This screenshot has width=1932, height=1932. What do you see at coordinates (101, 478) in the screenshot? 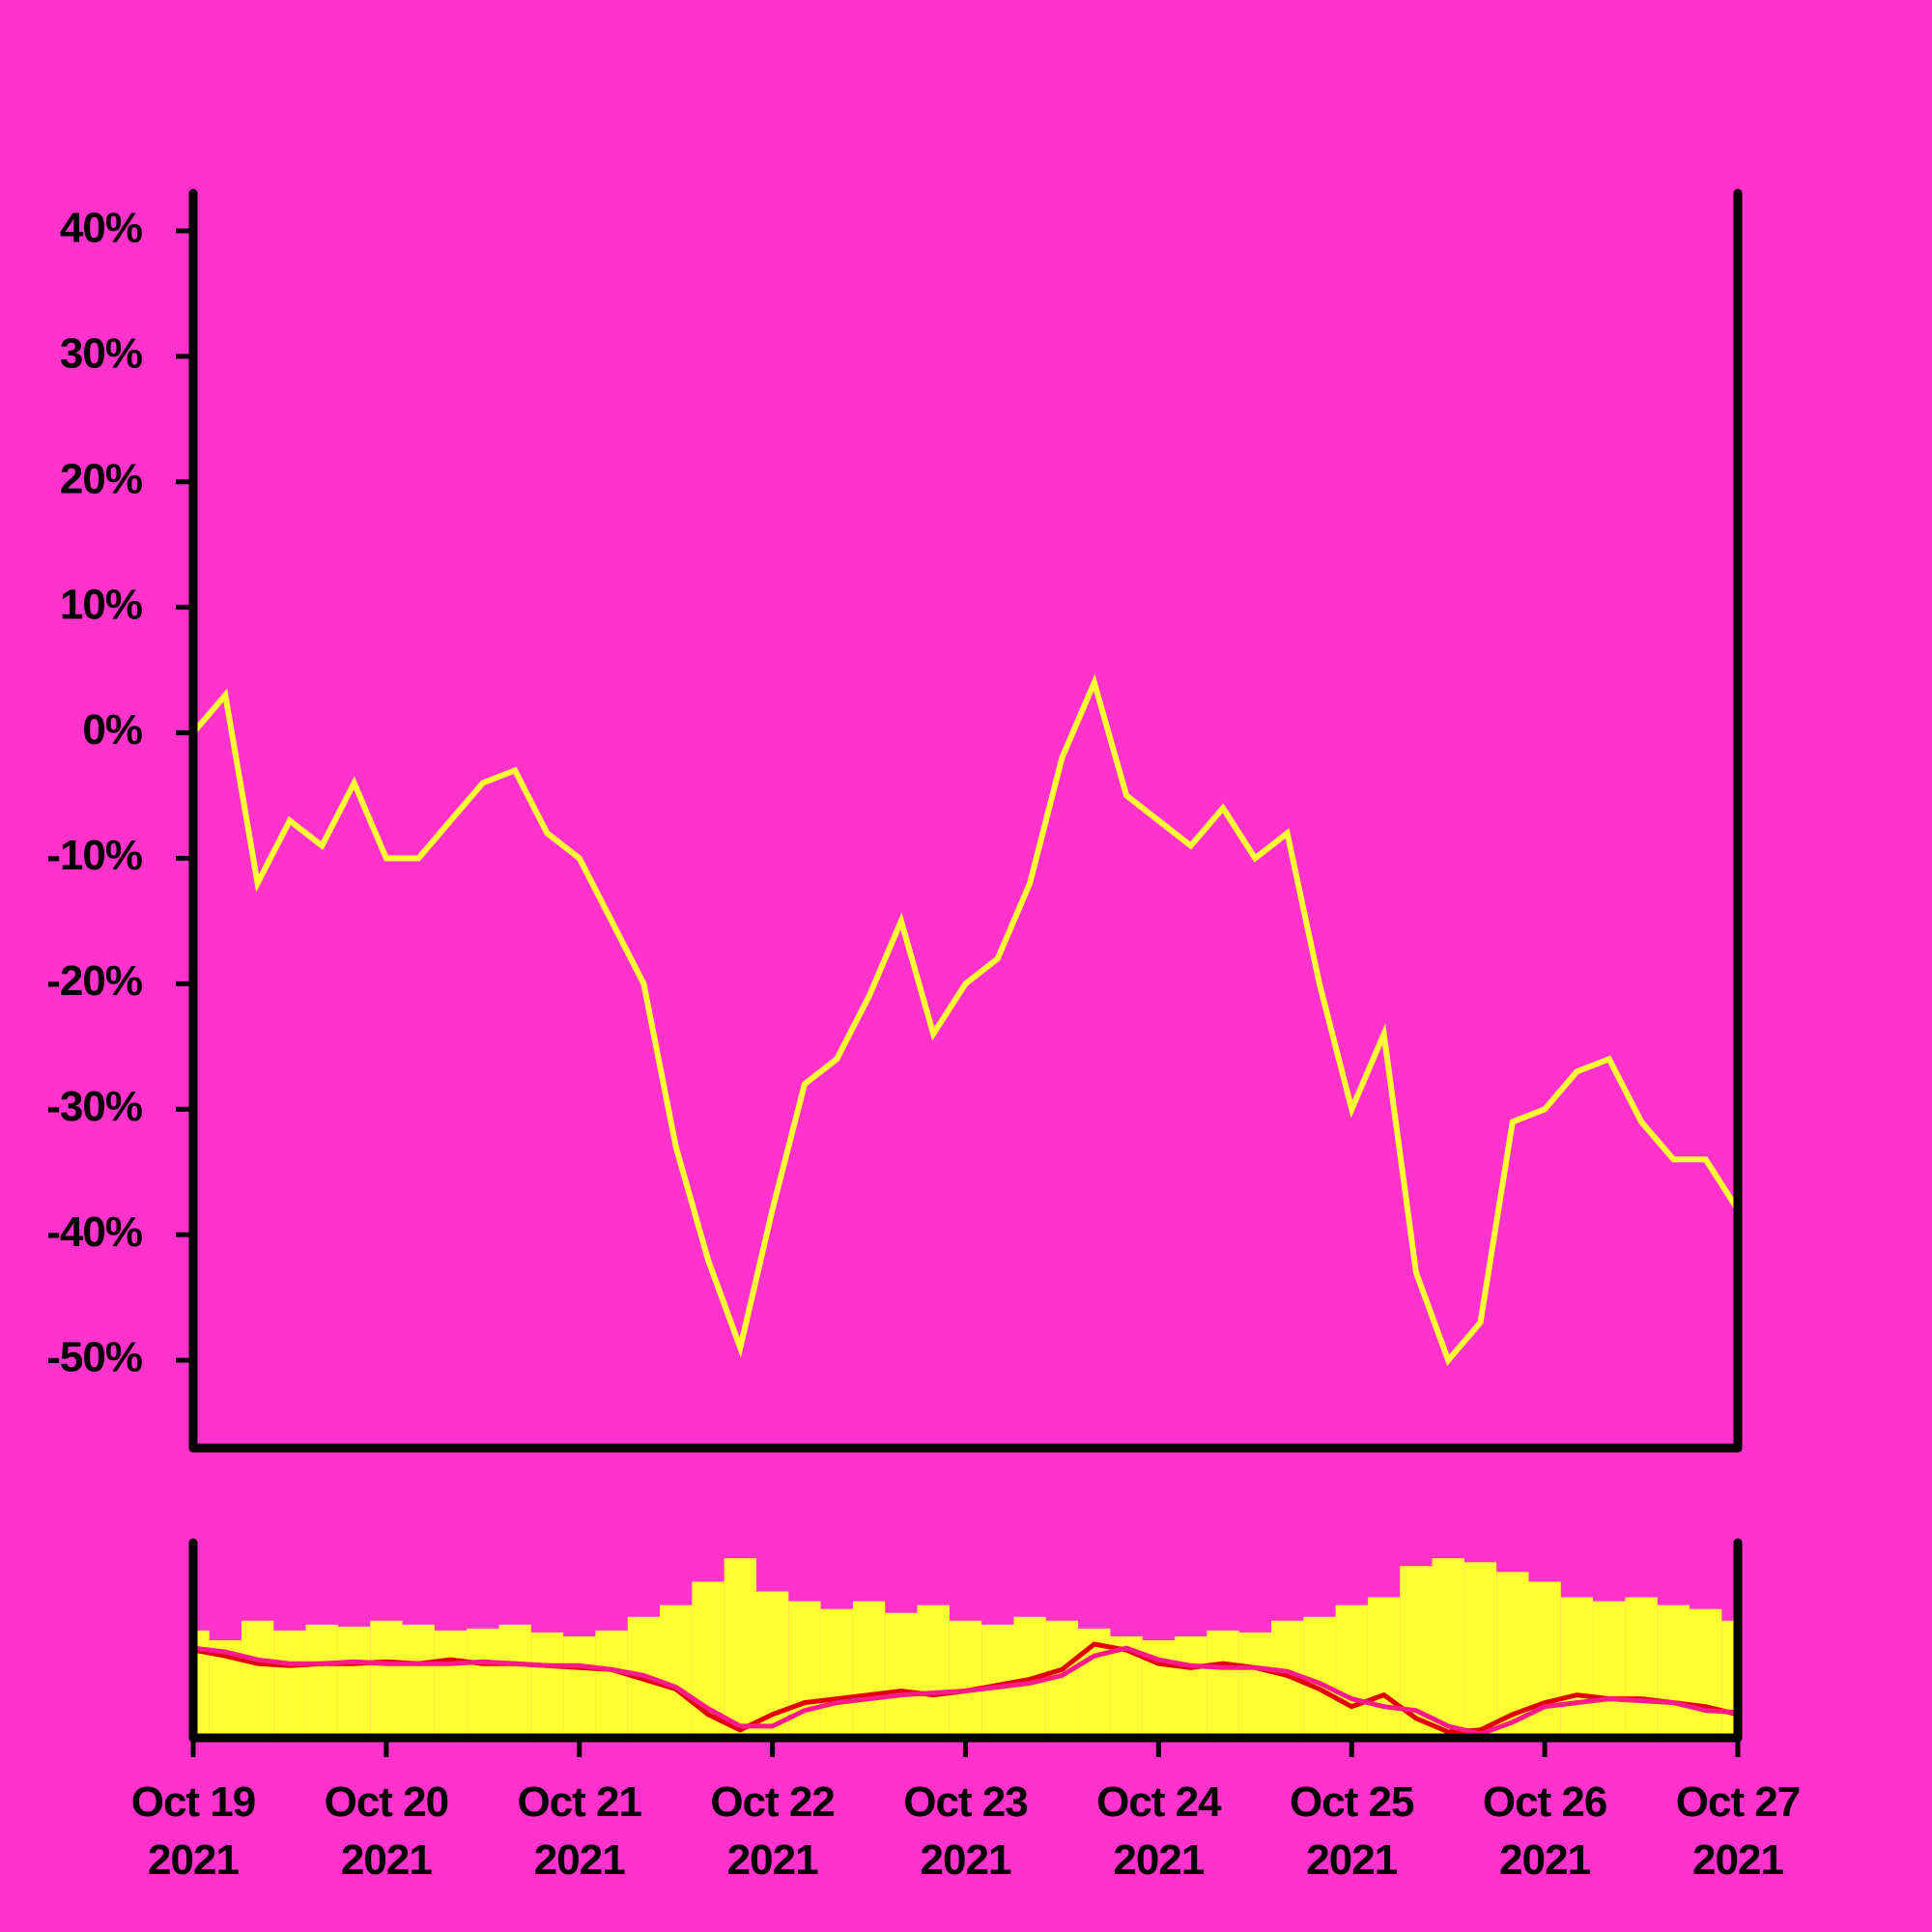
I see `y-tick-label: 20%` at bounding box center [101, 478].